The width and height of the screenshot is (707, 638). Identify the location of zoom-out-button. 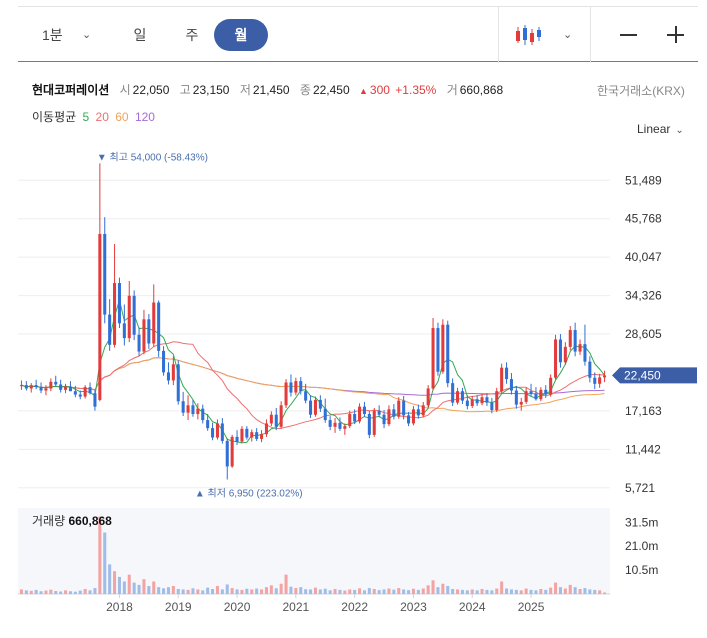
(628, 35).